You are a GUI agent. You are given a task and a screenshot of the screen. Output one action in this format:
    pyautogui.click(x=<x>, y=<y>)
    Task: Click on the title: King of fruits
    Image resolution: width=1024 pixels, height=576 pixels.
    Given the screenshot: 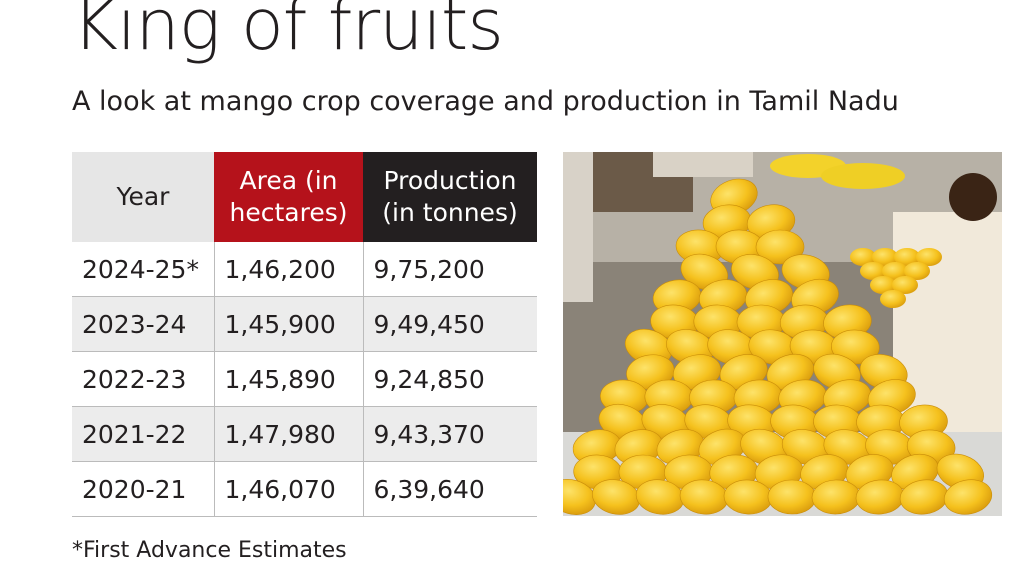 What is the action you would take?
    pyautogui.click(x=288, y=33)
    